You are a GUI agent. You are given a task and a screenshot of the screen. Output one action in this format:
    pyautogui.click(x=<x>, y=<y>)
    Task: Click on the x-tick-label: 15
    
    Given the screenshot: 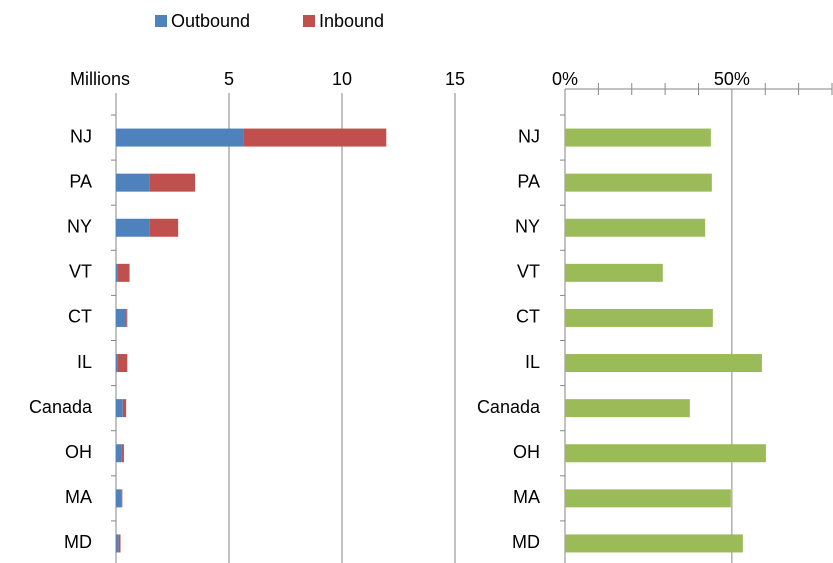 What is the action you would take?
    pyautogui.click(x=455, y=79)
    